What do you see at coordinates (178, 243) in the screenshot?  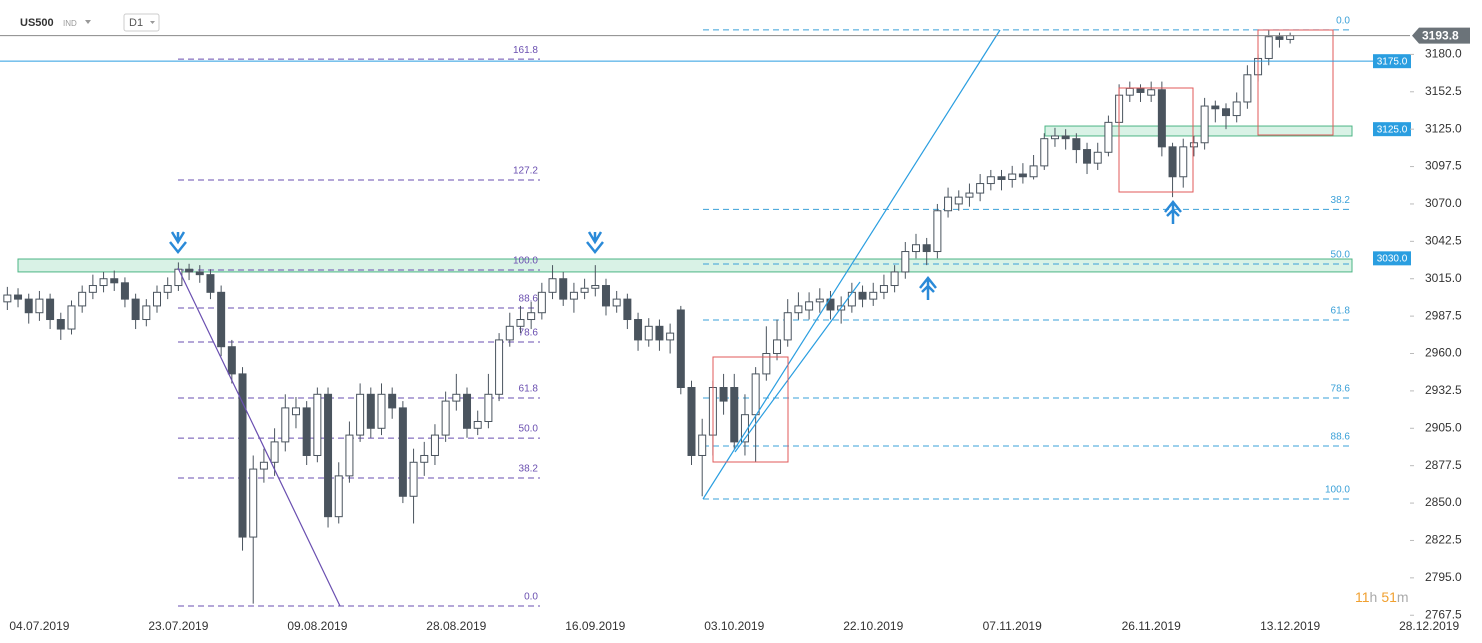 I see `arrow-down` at bounding box center [178, 243].